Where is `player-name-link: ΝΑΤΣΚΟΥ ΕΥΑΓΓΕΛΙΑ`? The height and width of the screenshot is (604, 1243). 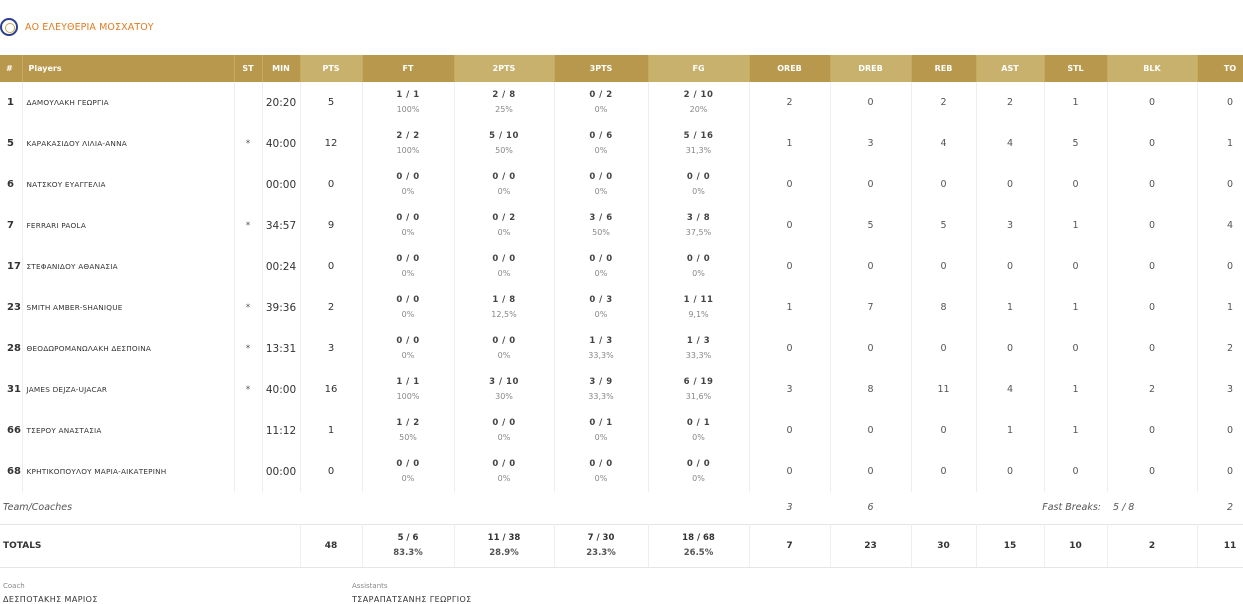 player-name-link: ΝΑΤΣΚΟΥ ΕΥΑΓΓΕΛΙΑ is located at coordinates (128, 184).